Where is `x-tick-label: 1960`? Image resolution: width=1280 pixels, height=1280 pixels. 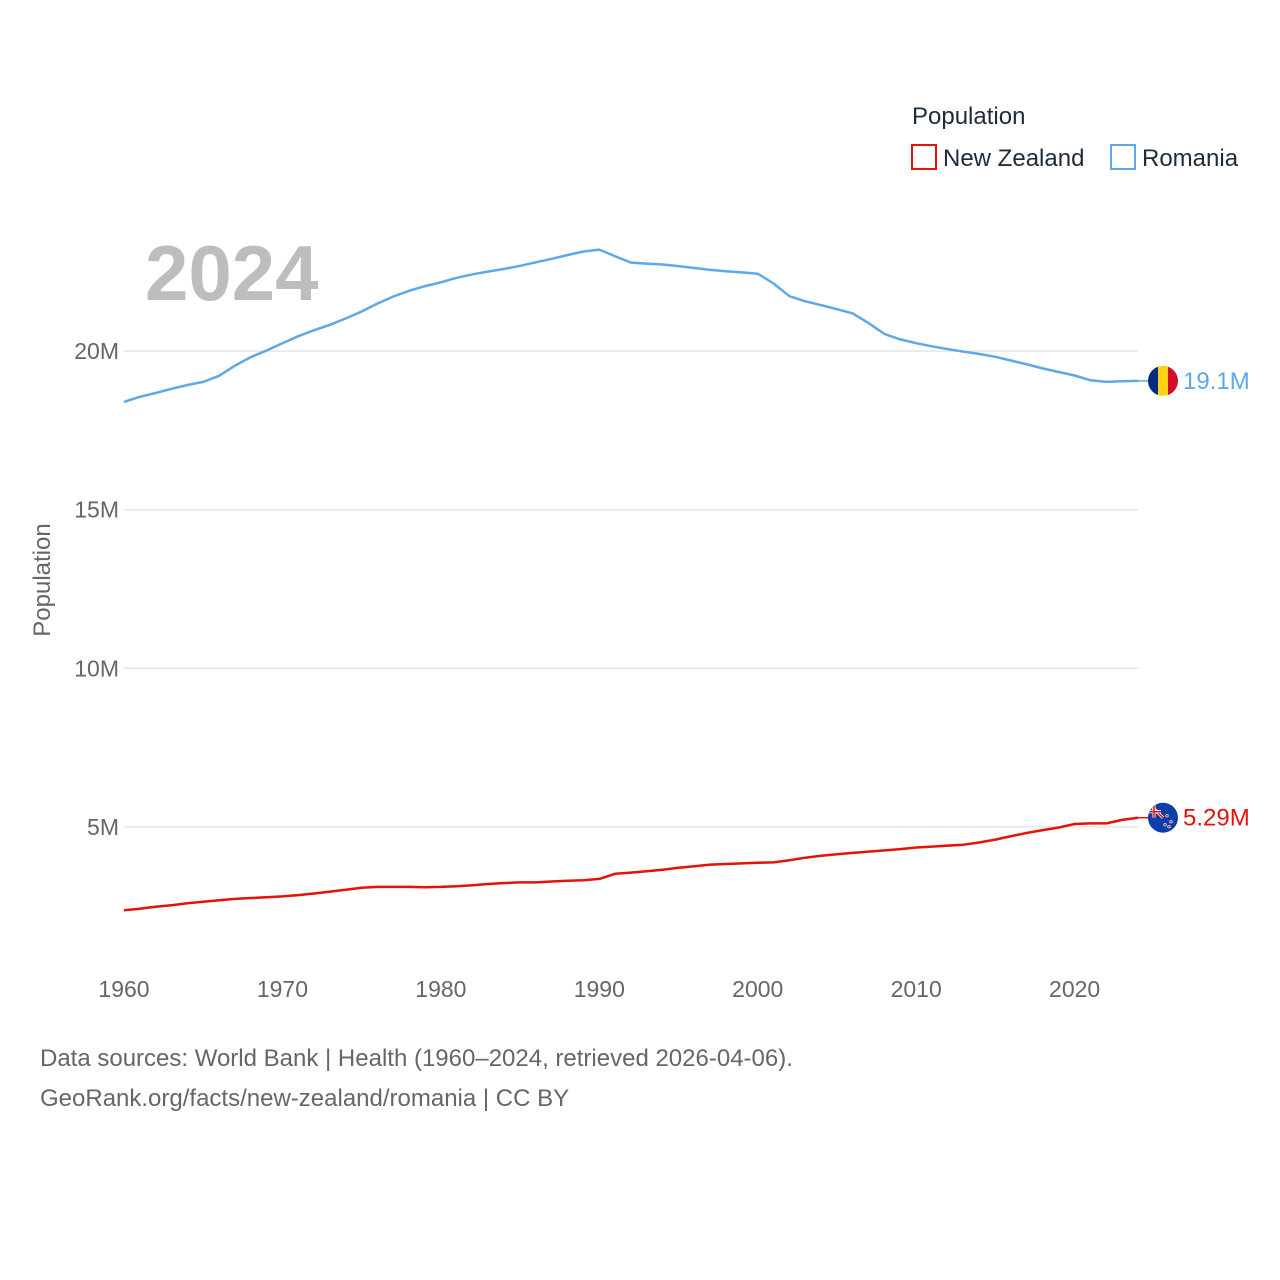
x-tick-label: 1960 is located at coordinates (123, 989).